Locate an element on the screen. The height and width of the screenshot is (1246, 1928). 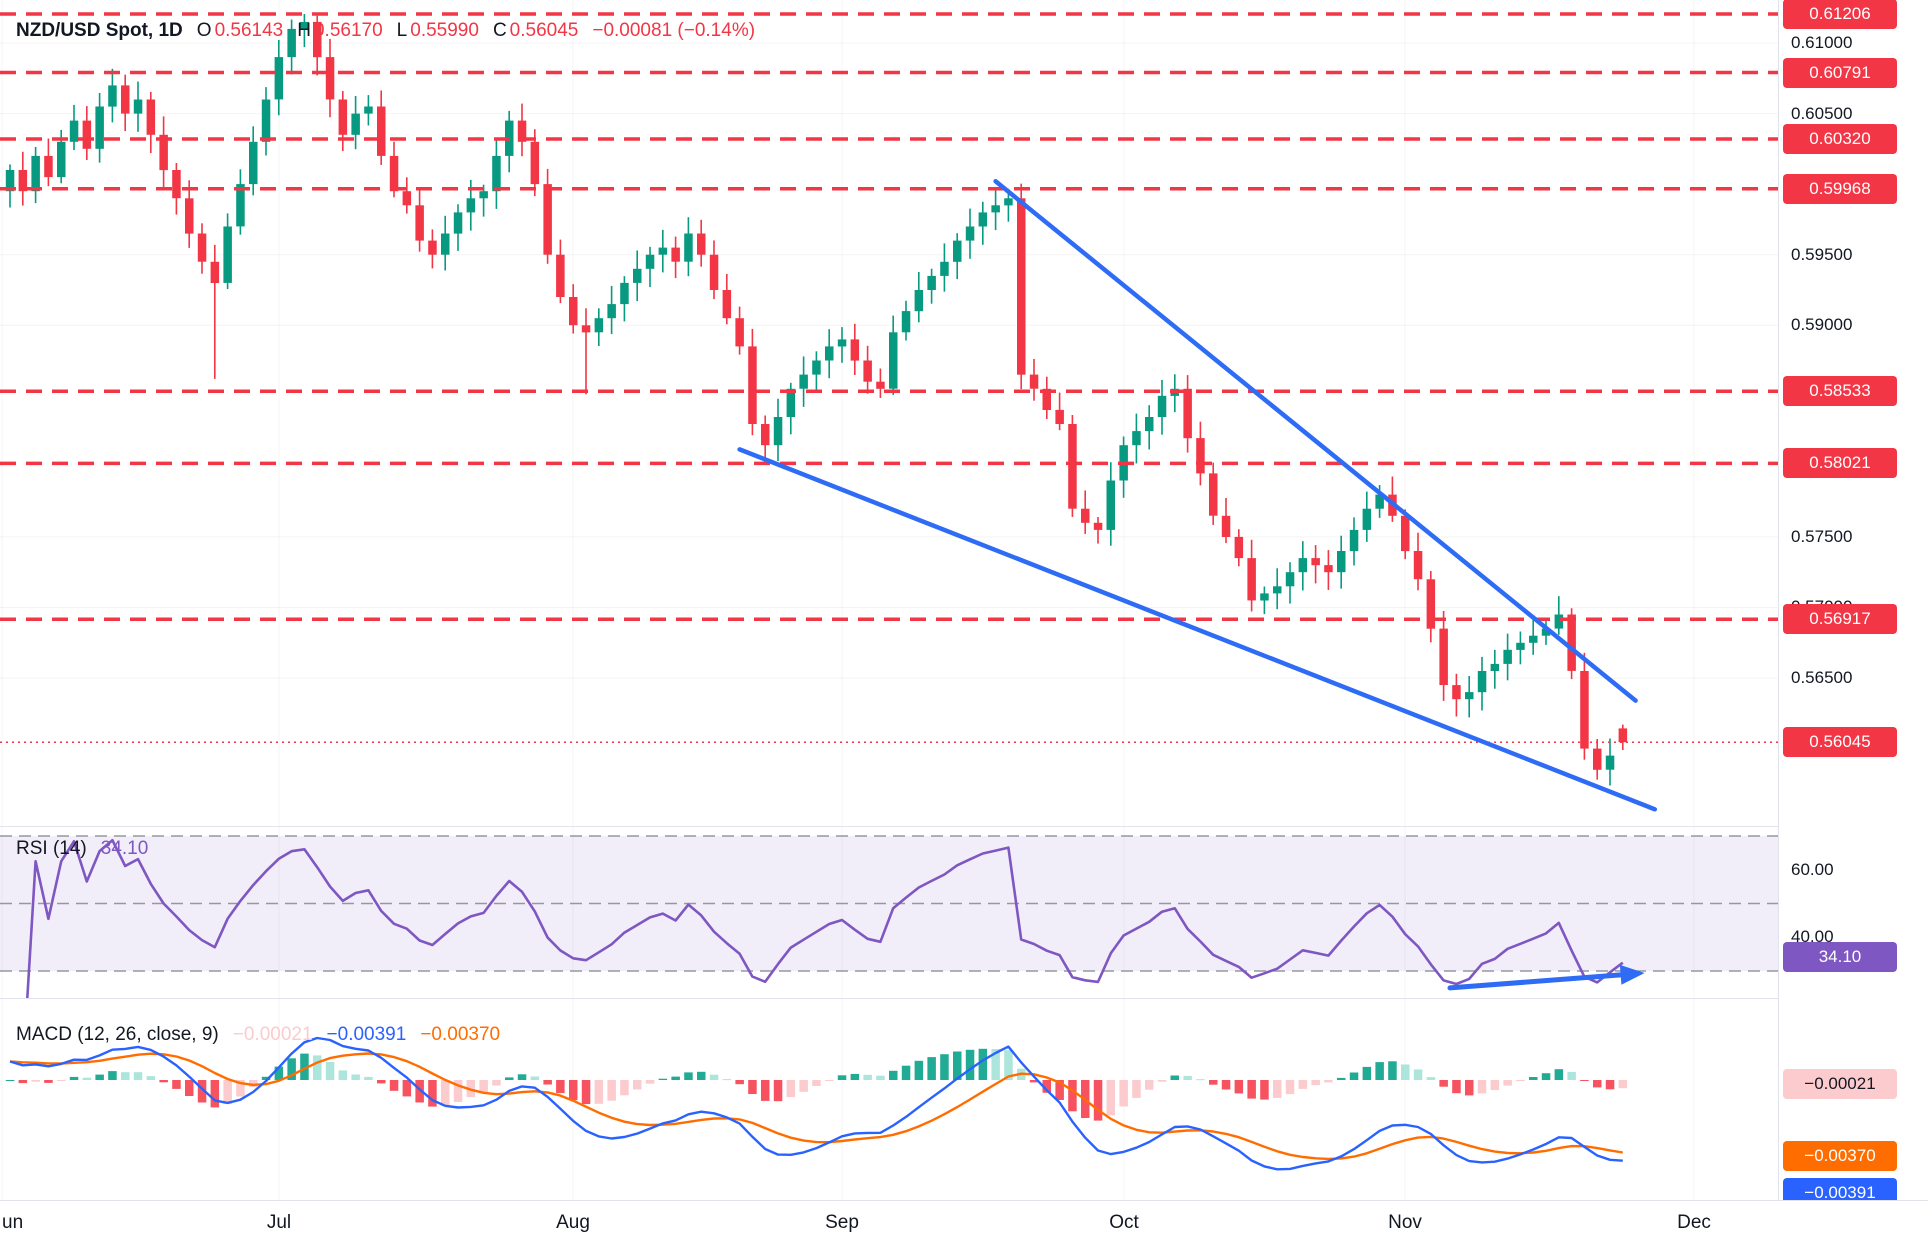
time-axis-label: Sep is located at coordinates (842, 1222).